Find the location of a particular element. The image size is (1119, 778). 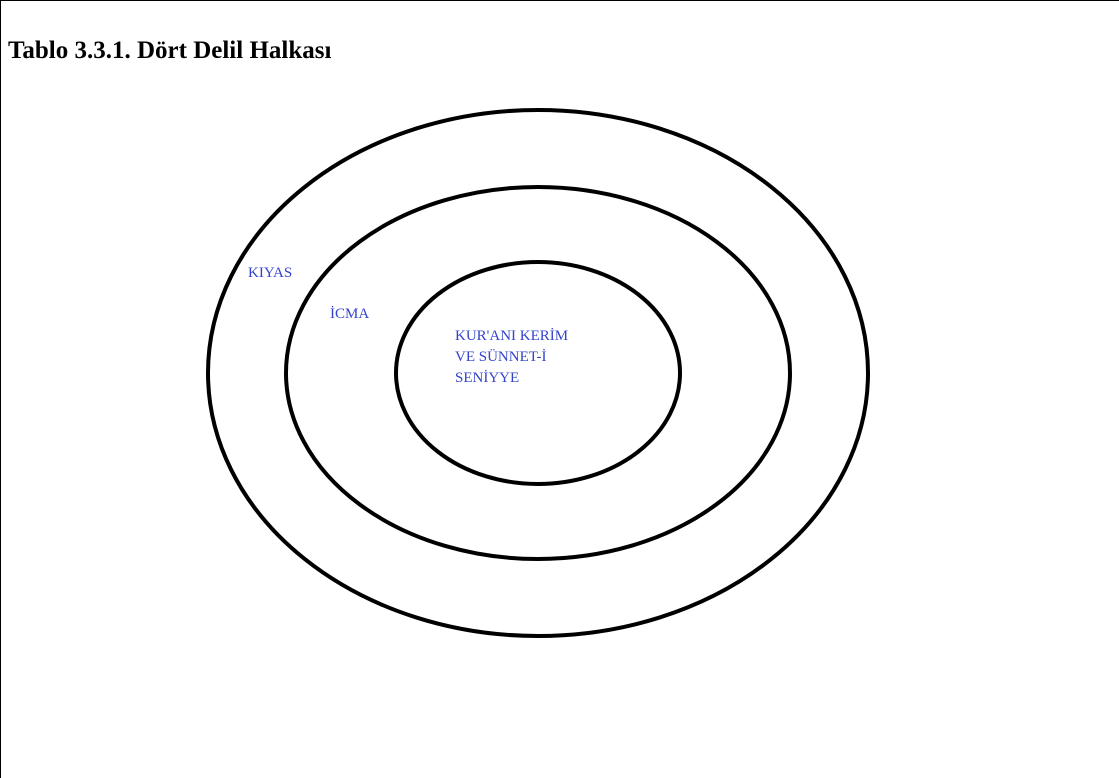

ring-label: KUR'ANI KERİM is located at coordinates (511, 336).